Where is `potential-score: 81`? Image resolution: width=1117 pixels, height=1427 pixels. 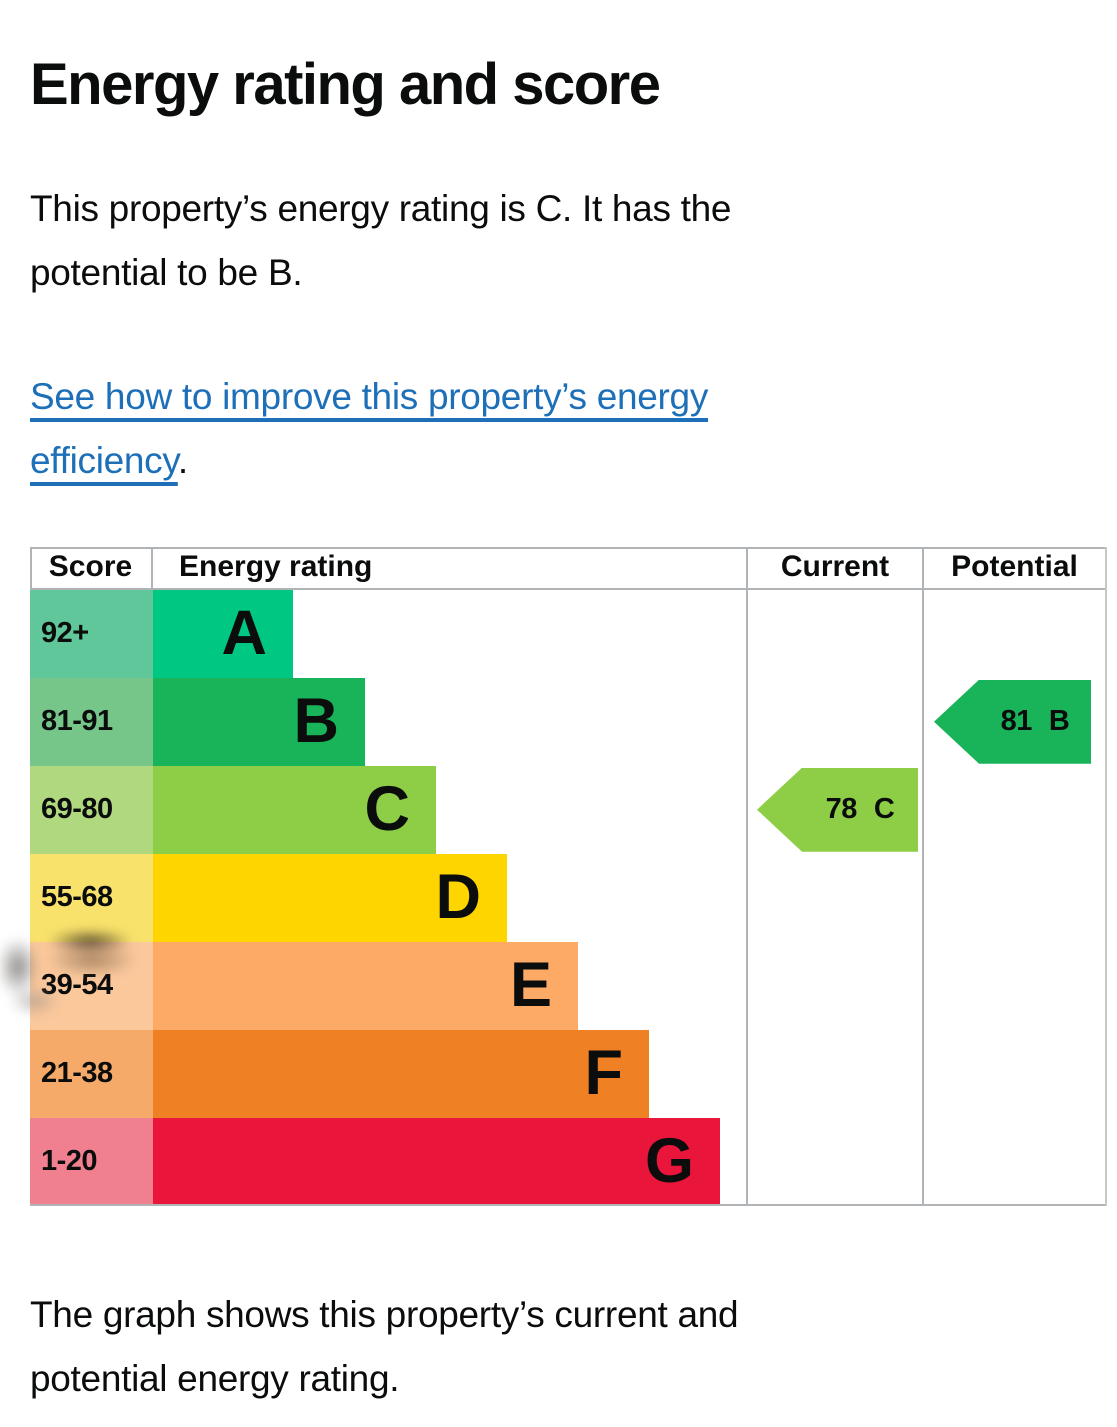 potential-score: 81 is located at coordinates (1016, 721).